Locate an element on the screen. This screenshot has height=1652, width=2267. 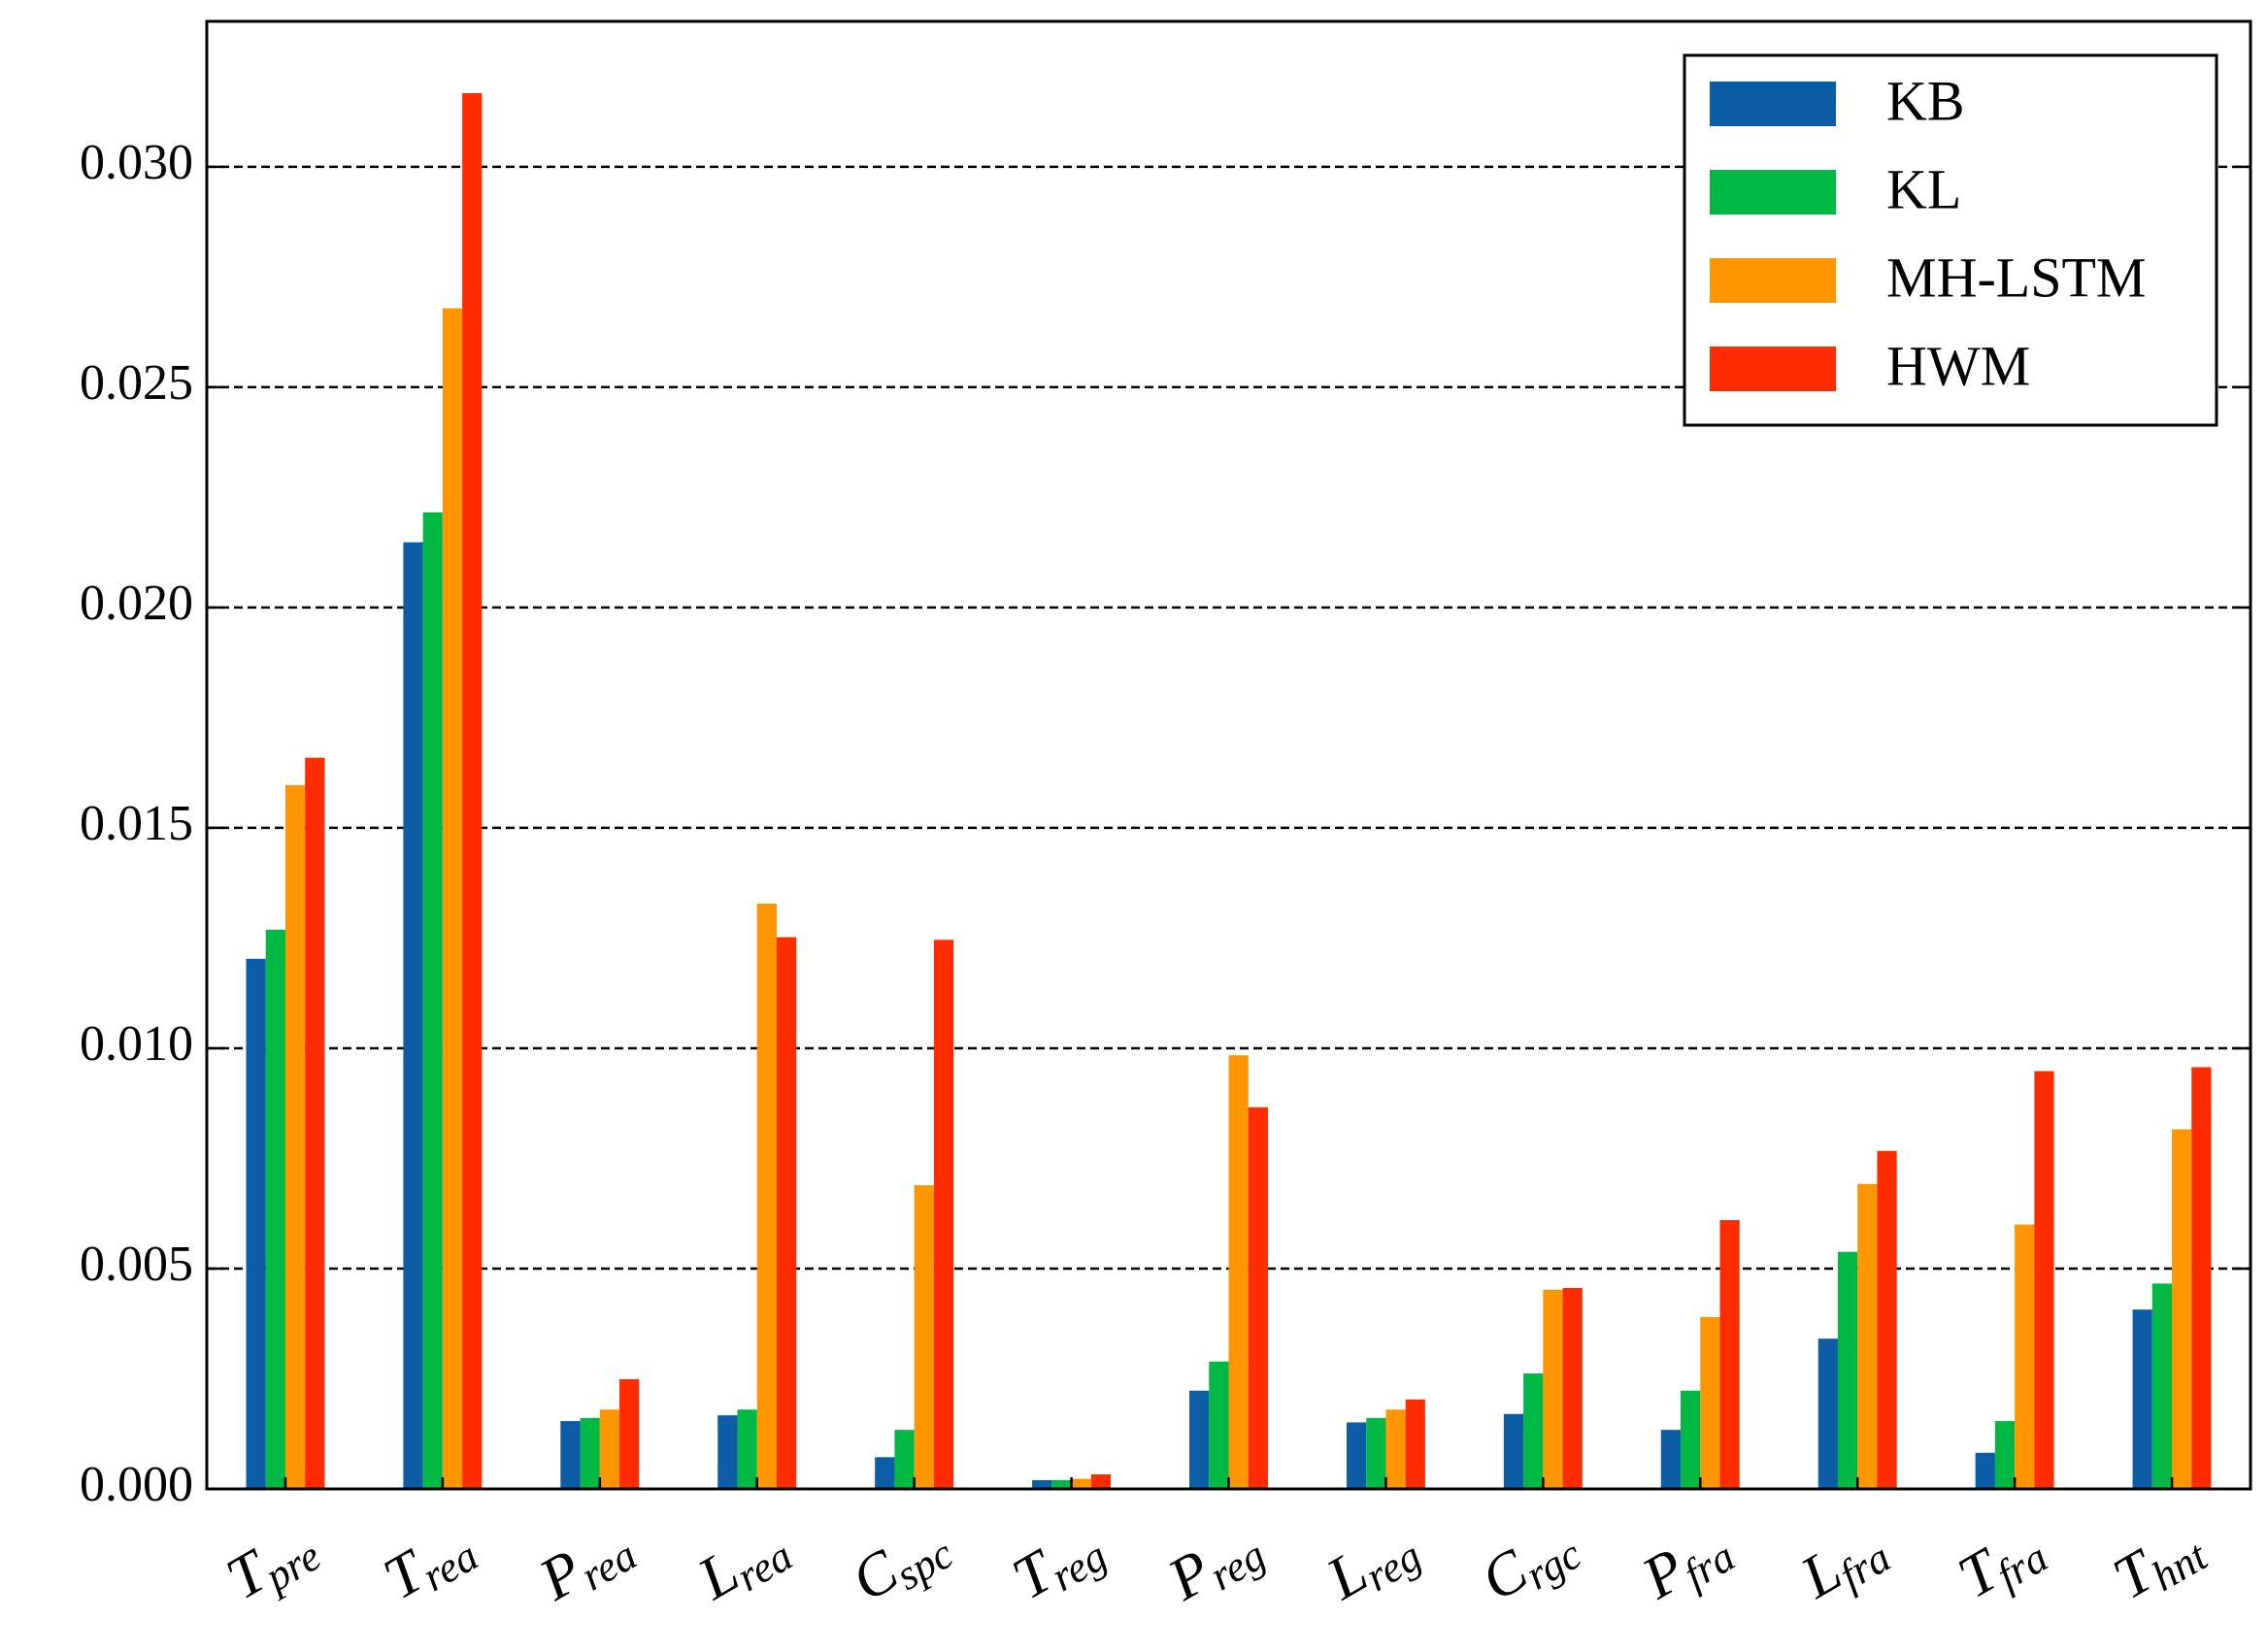
x-tick-label: Crgc is located at coordinates (1530, 1564).